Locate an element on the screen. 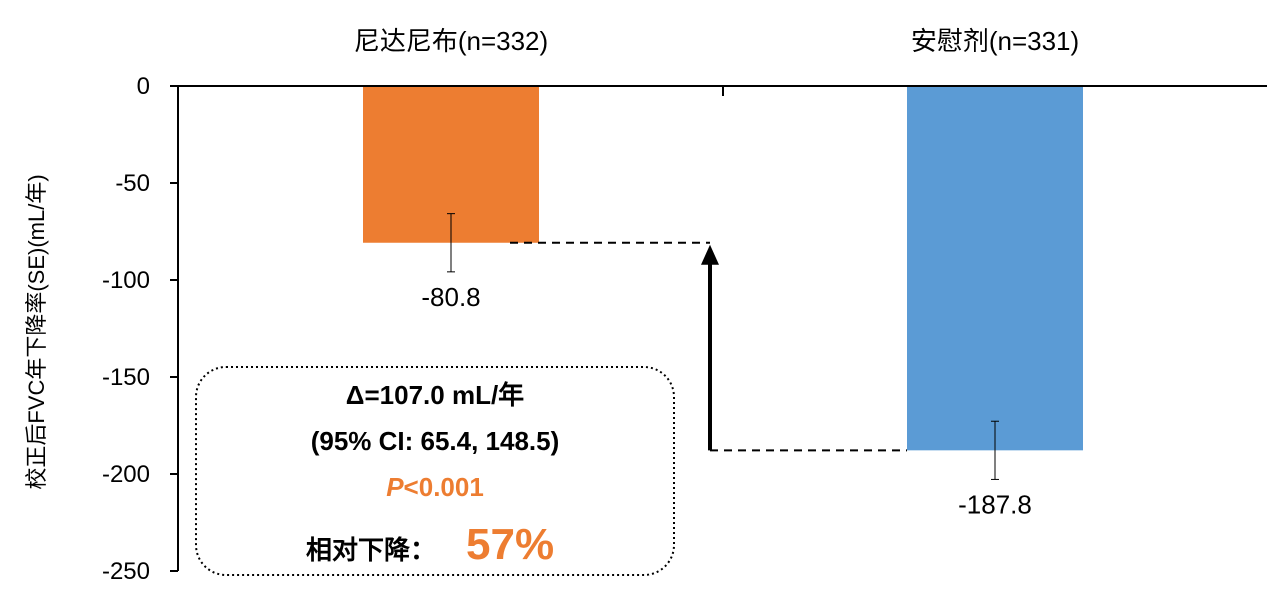 The height and width of the screenshot is (597, 1279). category-label: 安慰剂(n=331) is located at coordinates (995, 41).